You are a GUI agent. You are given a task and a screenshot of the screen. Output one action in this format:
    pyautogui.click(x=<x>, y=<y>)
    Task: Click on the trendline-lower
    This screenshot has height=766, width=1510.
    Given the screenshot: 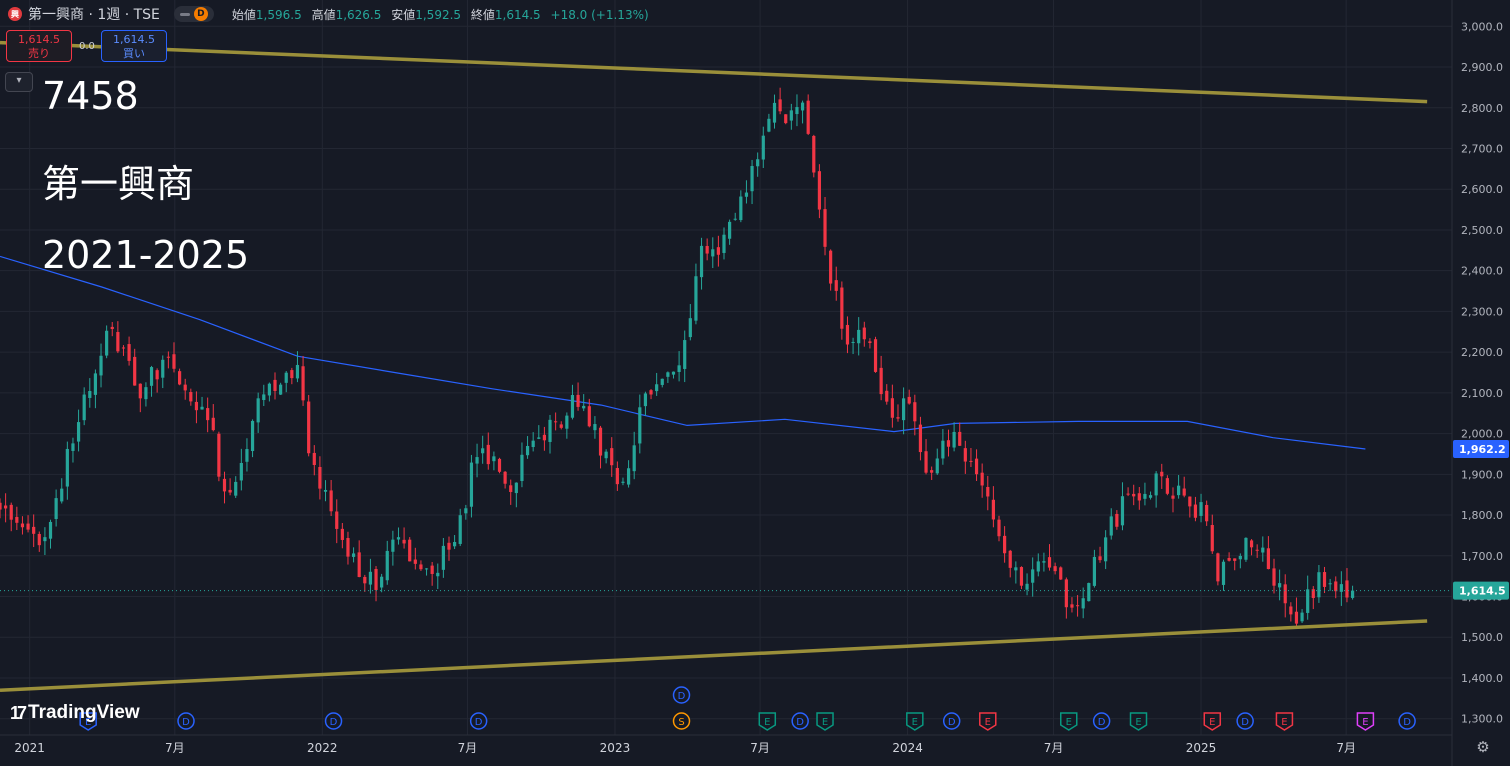 What is the action you would take?
    pyautogui.click(x=714, y=655)
    